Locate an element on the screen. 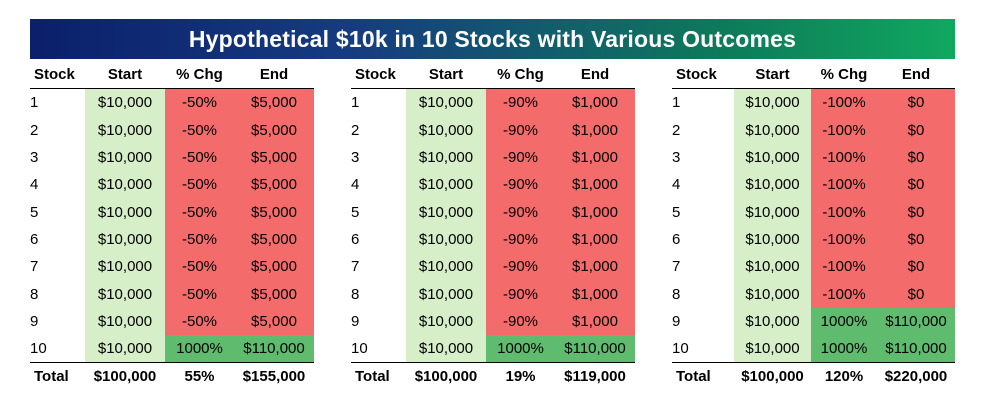  table-row: 8 $10,000 -50% $5,000 is located at coordinates (172, 294).